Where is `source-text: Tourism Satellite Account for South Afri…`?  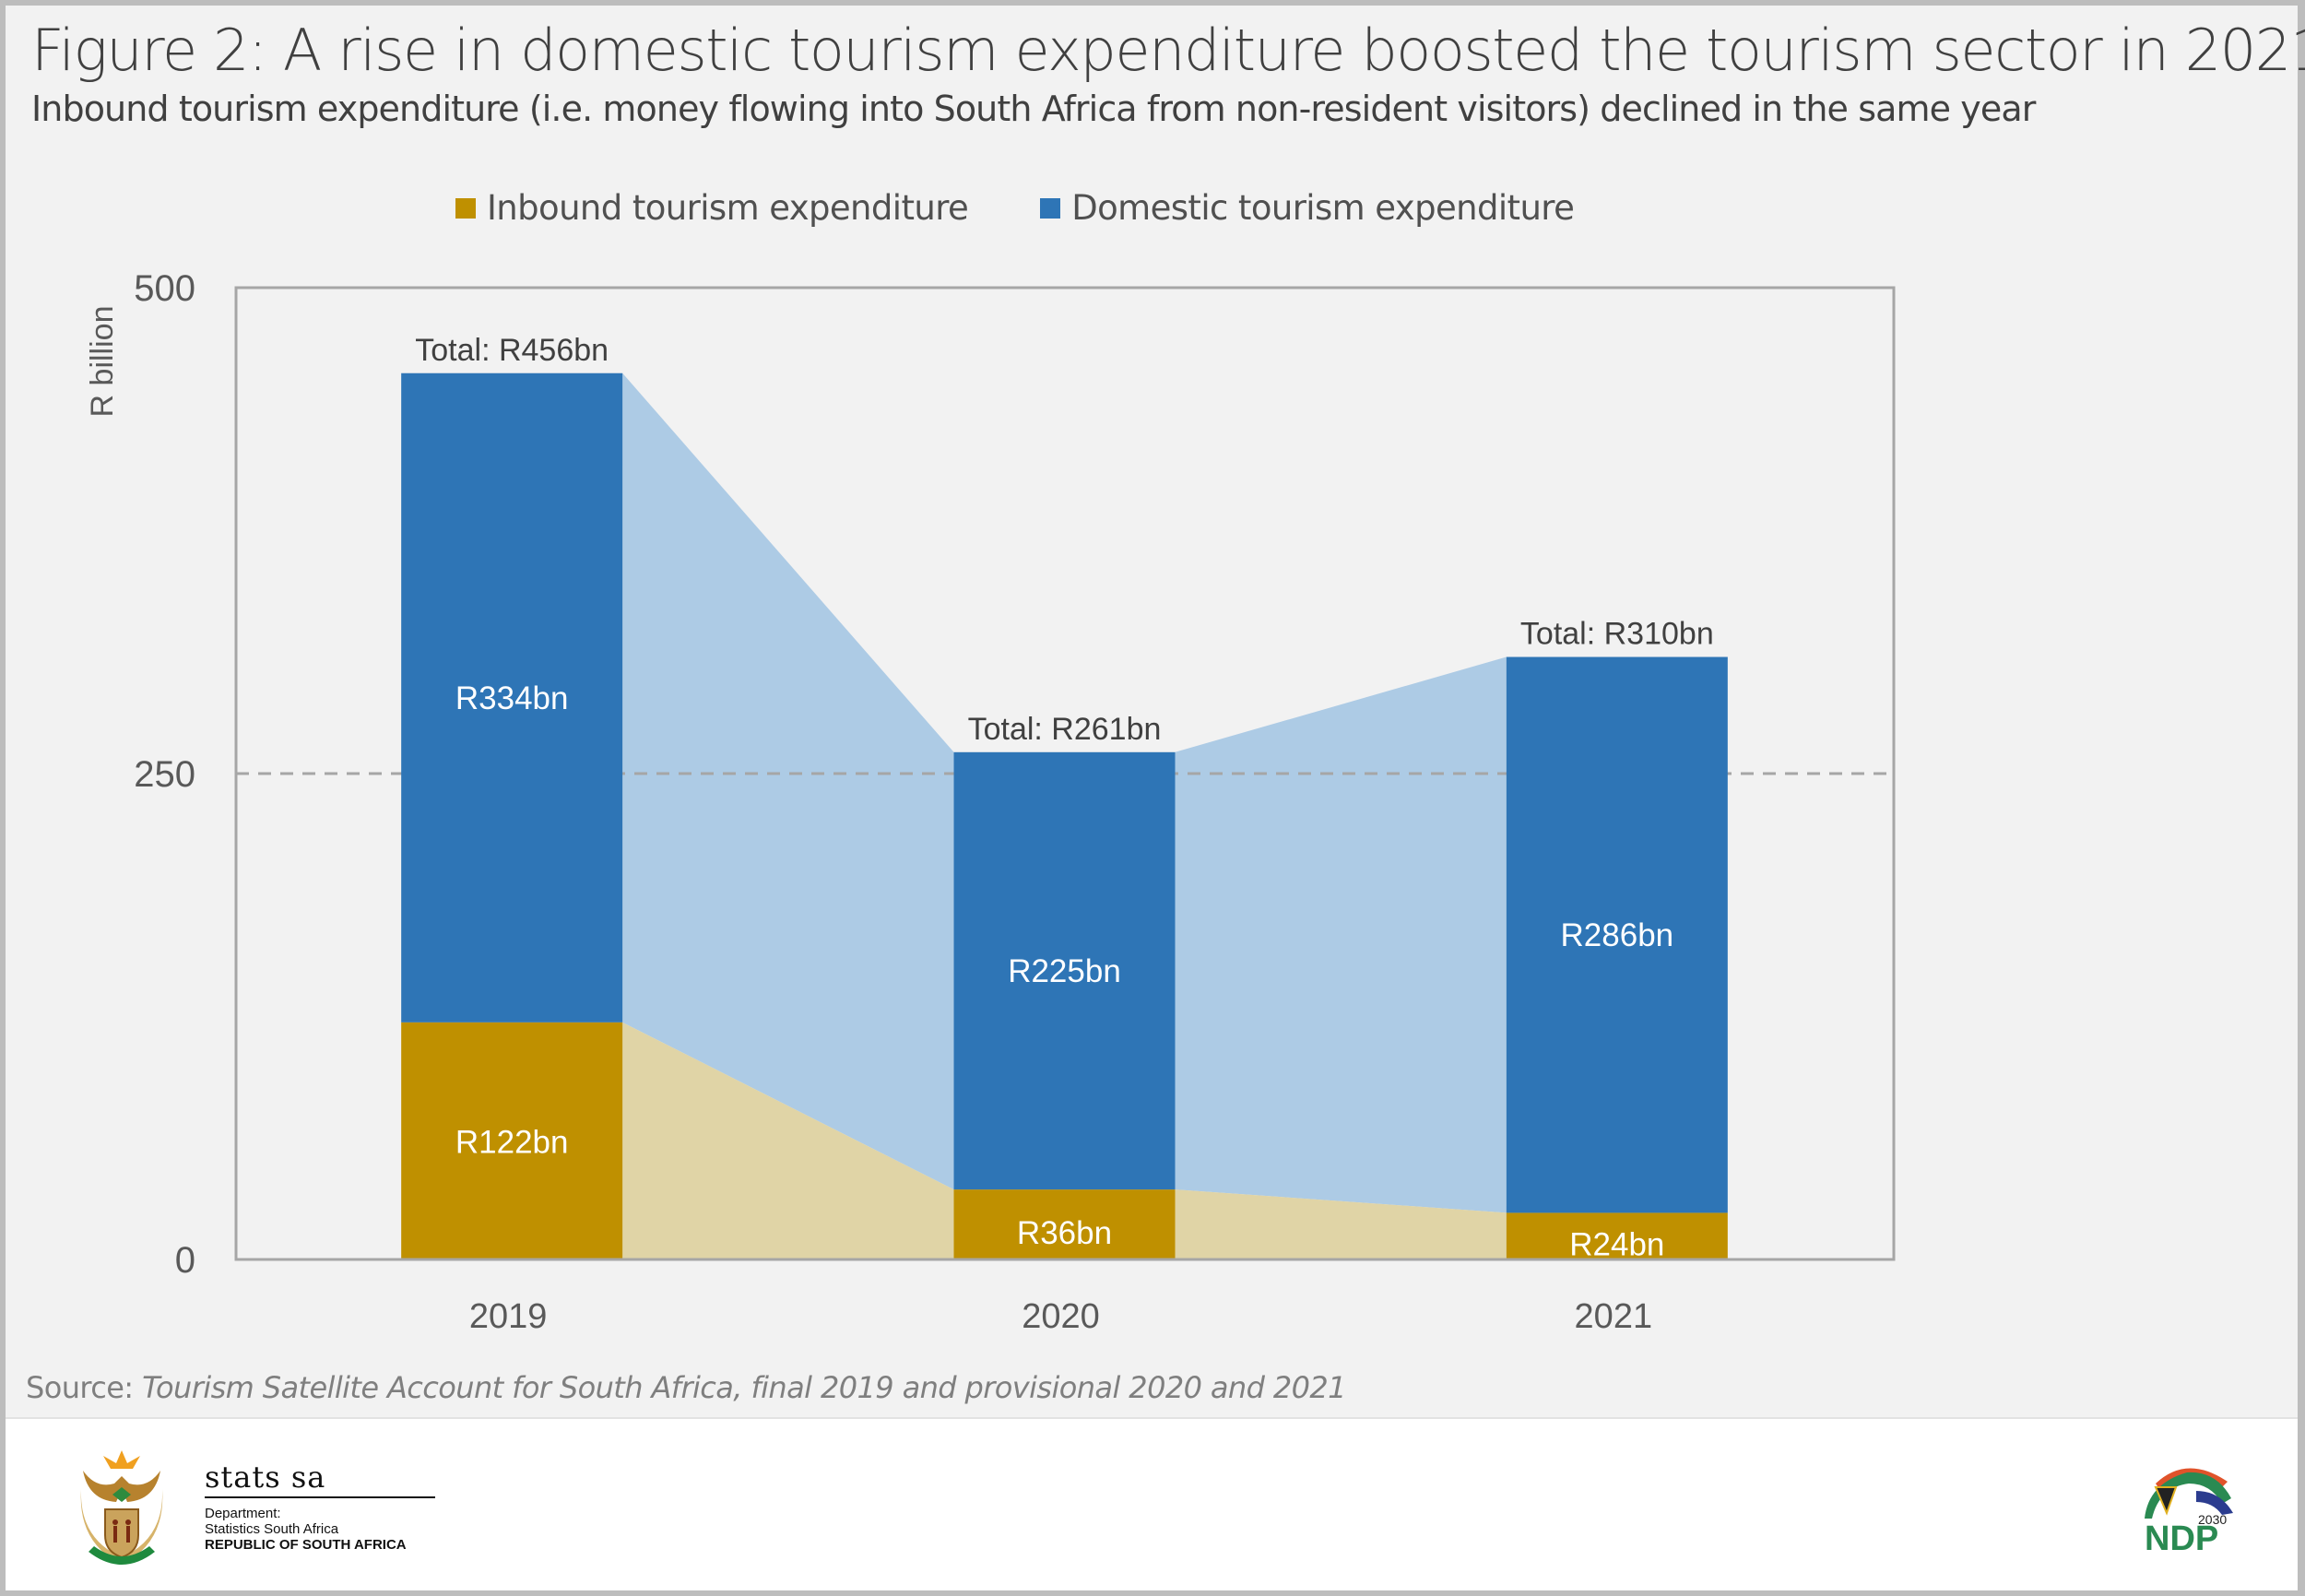
source-text: Tourism Satellite Account for South Afri… is located at coordinates (744, 1387).